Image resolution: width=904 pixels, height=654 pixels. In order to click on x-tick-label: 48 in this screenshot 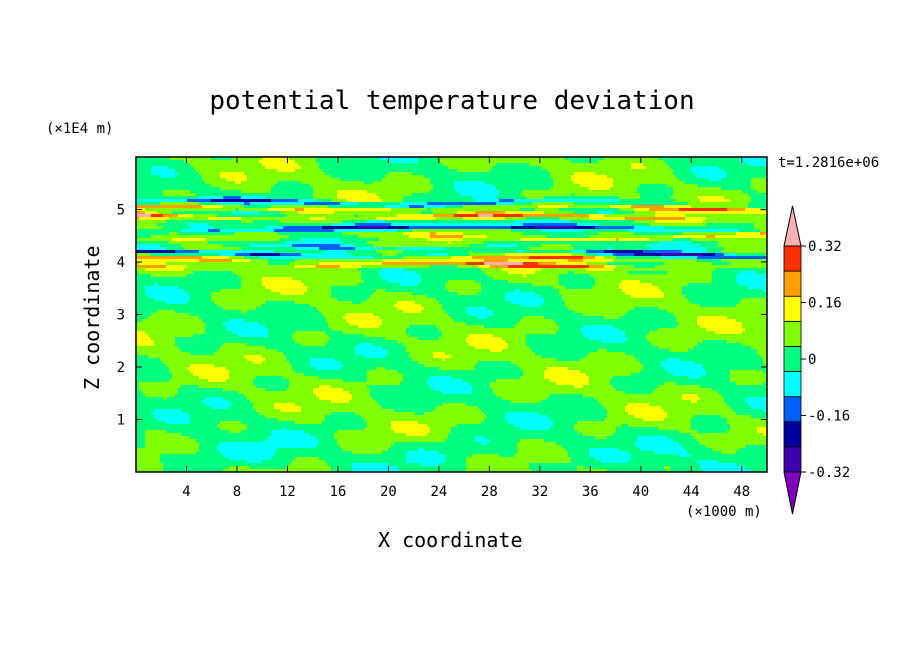, I will do `click(741, 492)`.